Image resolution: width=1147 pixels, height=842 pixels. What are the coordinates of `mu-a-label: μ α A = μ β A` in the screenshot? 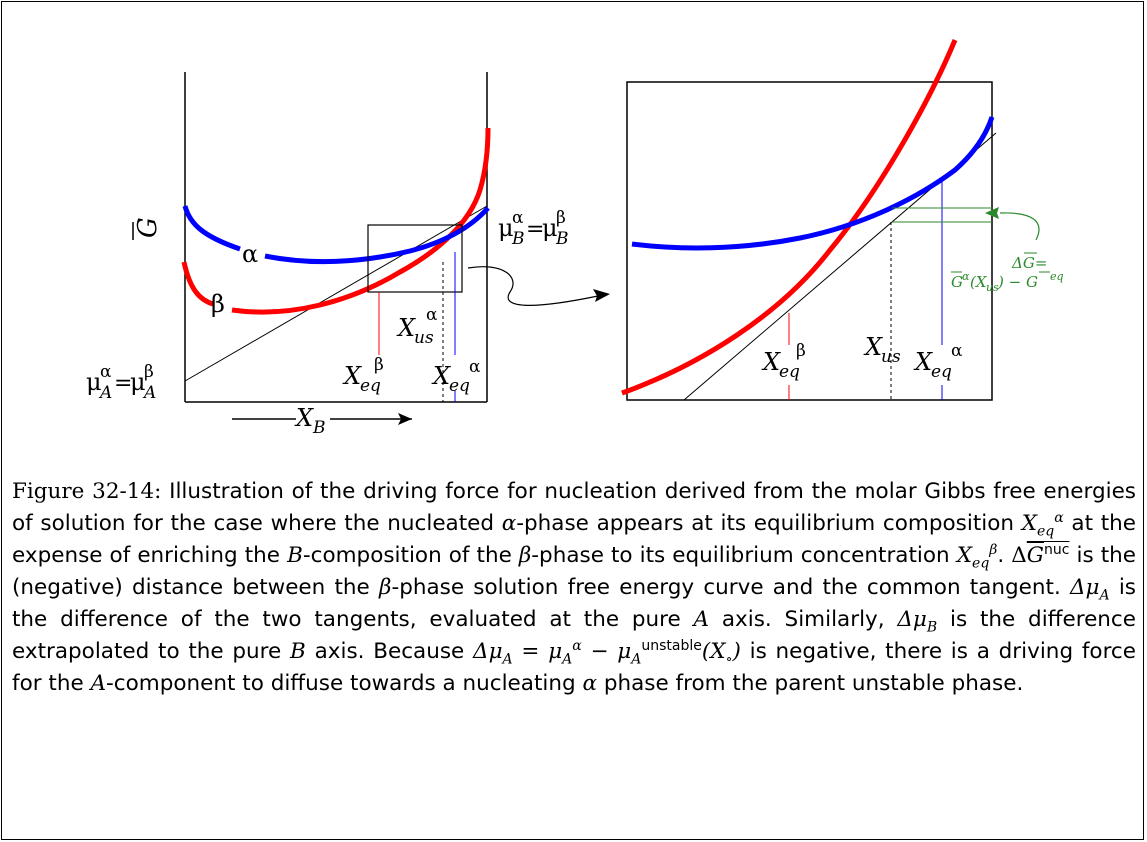 It's located at (121, 382).